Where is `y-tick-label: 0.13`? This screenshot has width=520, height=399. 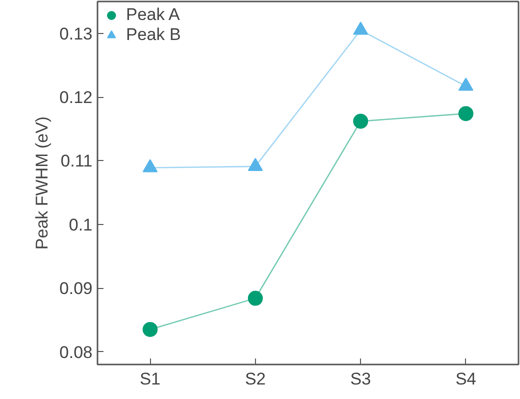 y-tick-label: 0.13 is located at coordinates (76, 34).